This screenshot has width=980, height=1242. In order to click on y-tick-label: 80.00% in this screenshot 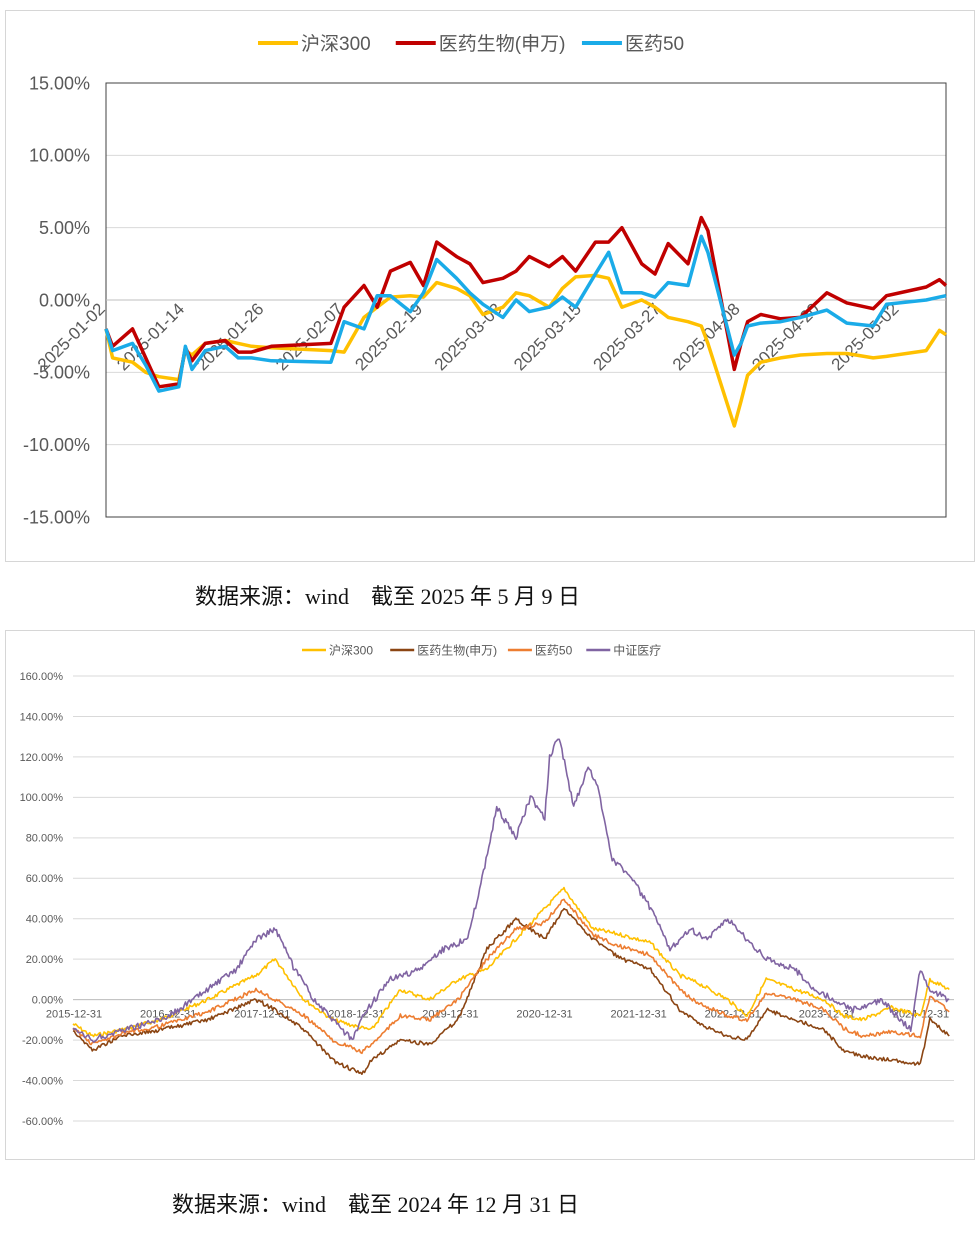, I will do `click(45, 839)`.